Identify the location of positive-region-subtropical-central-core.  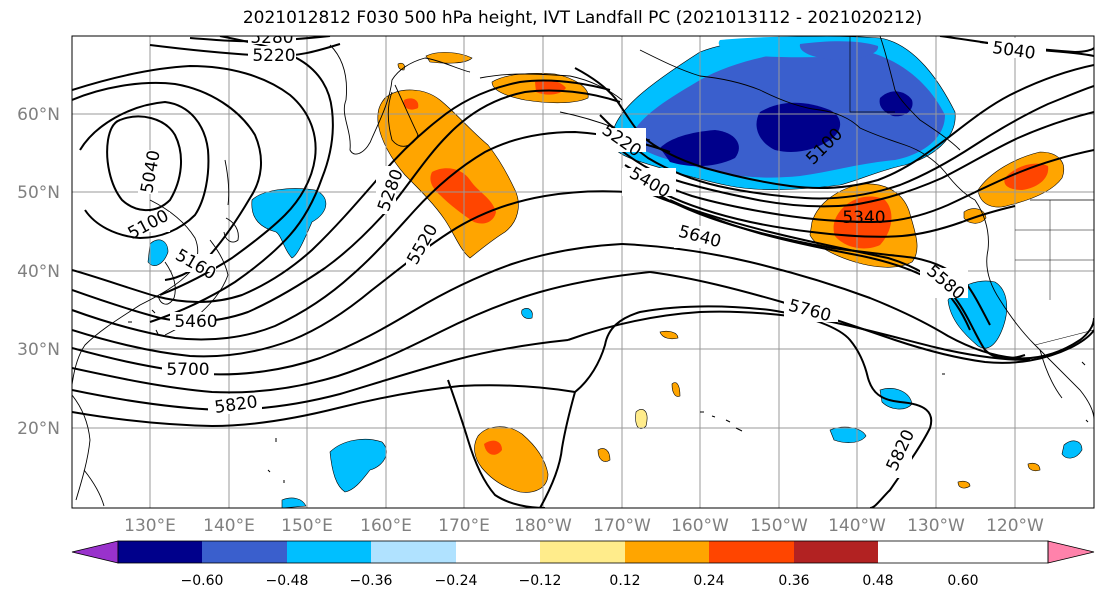
(493, 447).